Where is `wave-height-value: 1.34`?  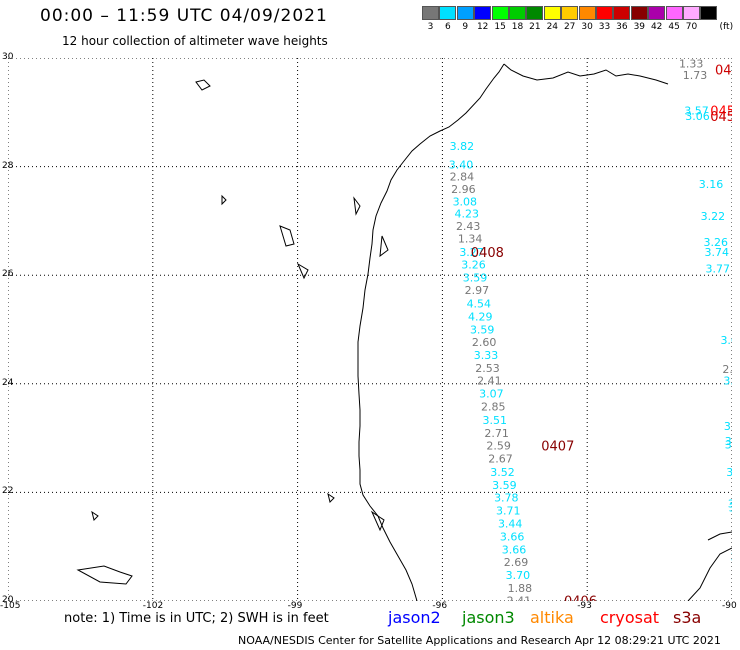 wave-height-value: 1.34 is located at coordinates (470, 238).